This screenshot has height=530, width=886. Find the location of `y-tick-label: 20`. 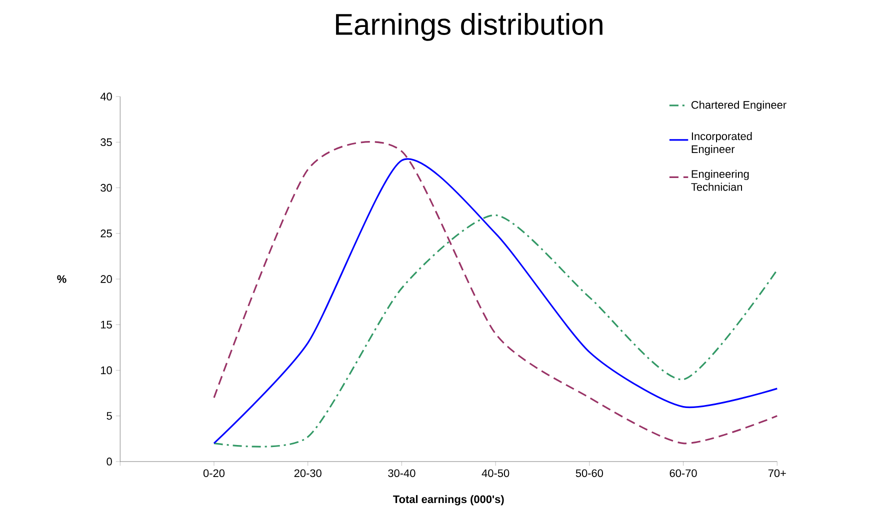

y-tick-label: 20 is located at coordinates (106, 279).